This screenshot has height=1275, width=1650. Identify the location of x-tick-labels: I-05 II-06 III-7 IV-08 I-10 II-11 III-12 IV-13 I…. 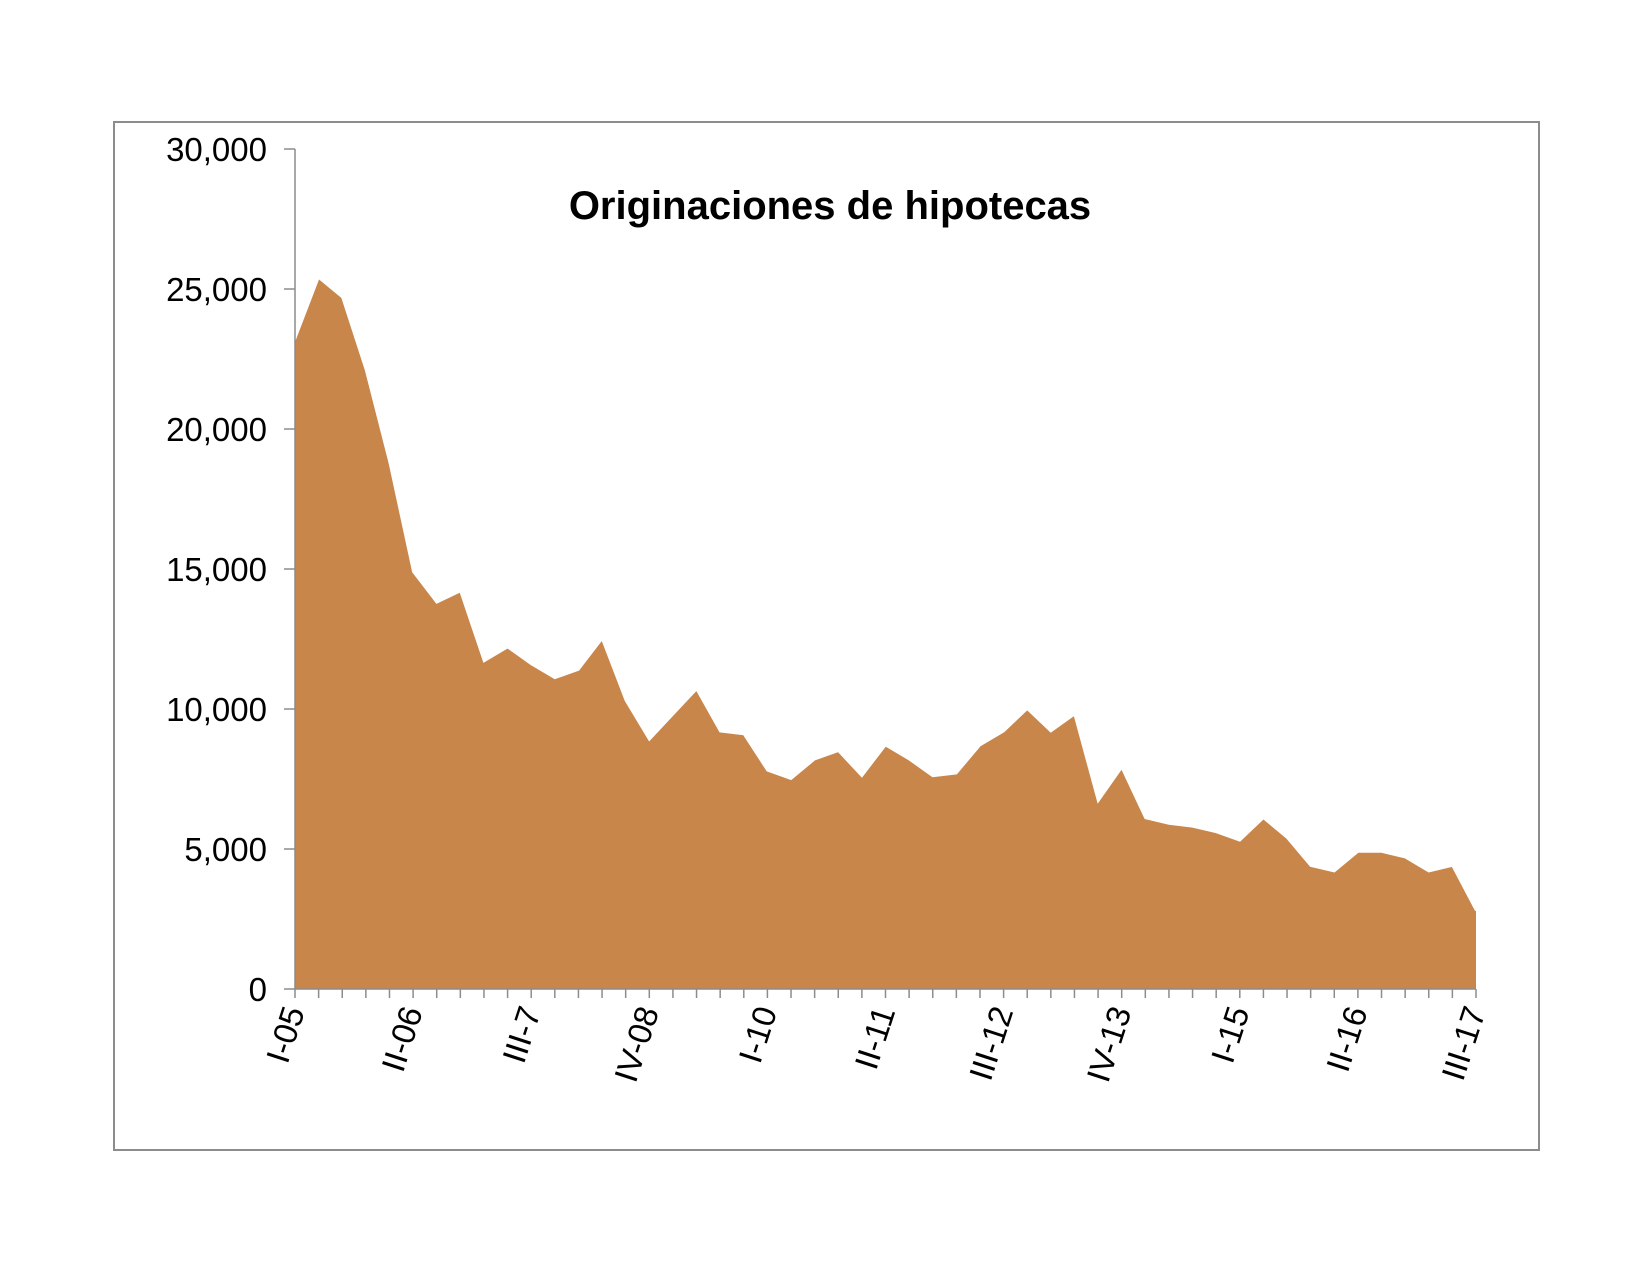
(876, 1044).